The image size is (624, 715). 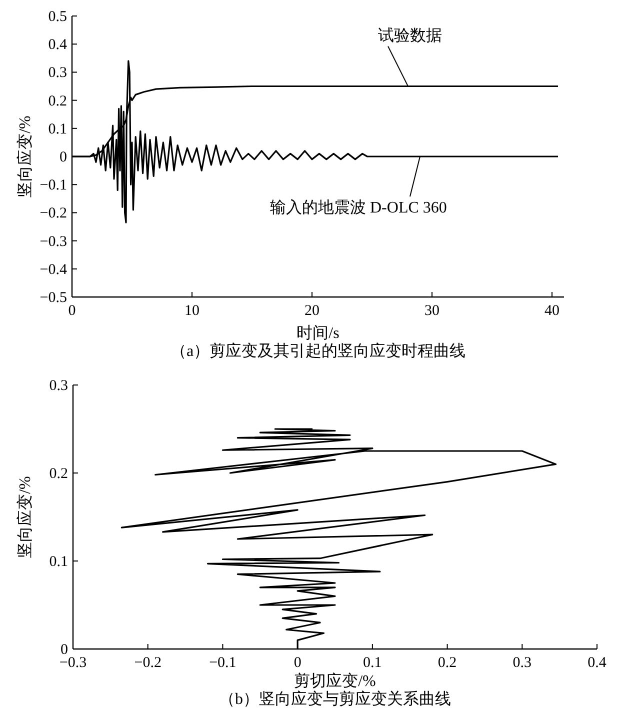 What do you see at coordinates (54, 270) in the screenshot?
I see `y-tick-label: −0.4` at bounding box center [54, 270].